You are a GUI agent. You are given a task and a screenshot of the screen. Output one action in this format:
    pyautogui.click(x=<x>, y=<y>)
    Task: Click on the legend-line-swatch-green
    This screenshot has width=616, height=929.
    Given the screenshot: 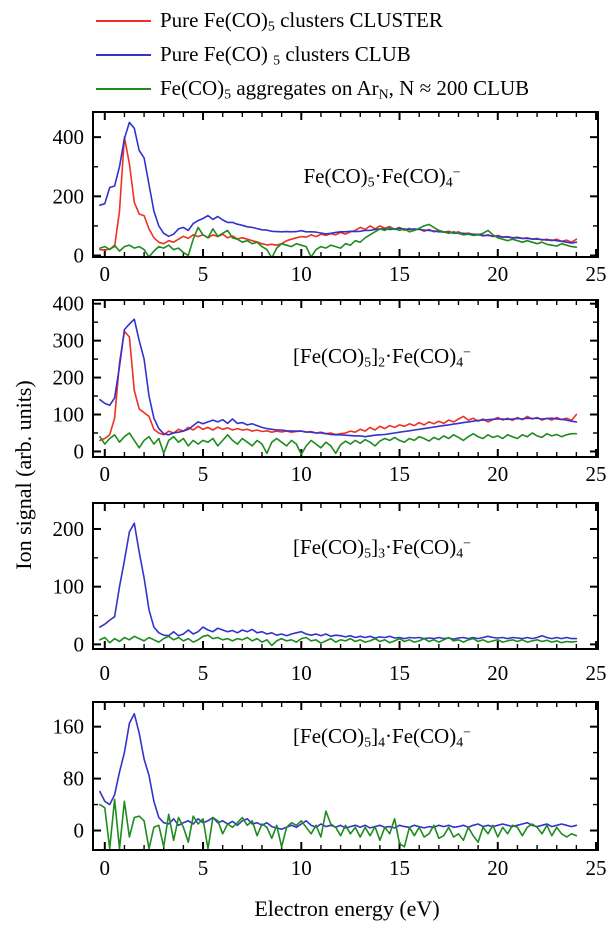 What is the action you would take?
    pyautogui.click(x=123, y=89)
    